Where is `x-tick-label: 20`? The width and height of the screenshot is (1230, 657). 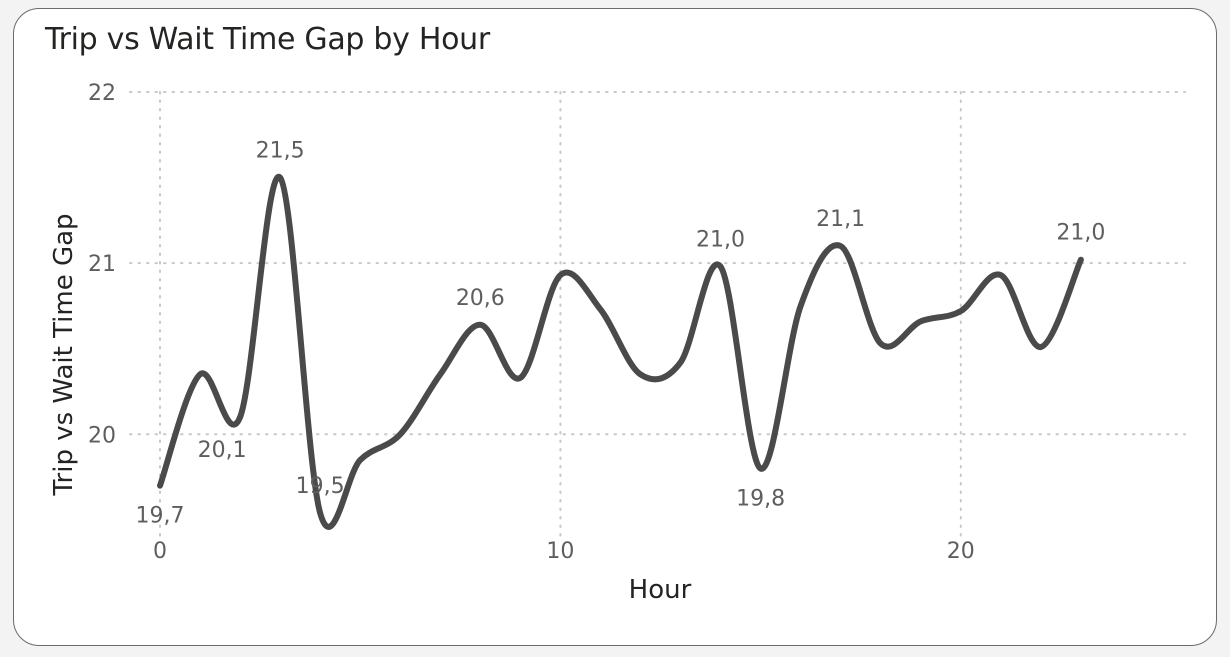
x-tick-label: 20 is located at coordinates (961, 551).